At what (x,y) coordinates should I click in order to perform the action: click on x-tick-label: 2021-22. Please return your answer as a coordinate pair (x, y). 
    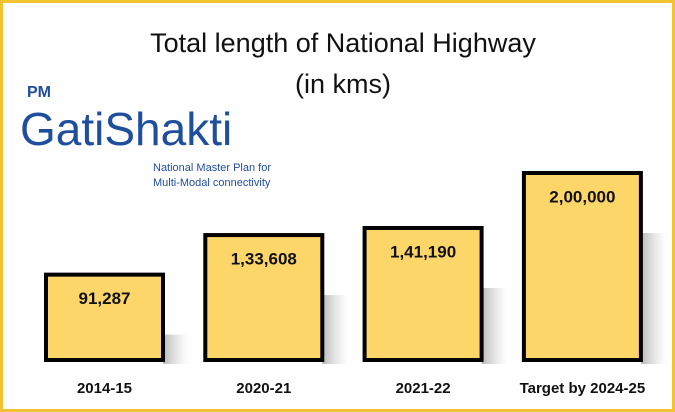
    Looking at the image, I should click on (423, 388).